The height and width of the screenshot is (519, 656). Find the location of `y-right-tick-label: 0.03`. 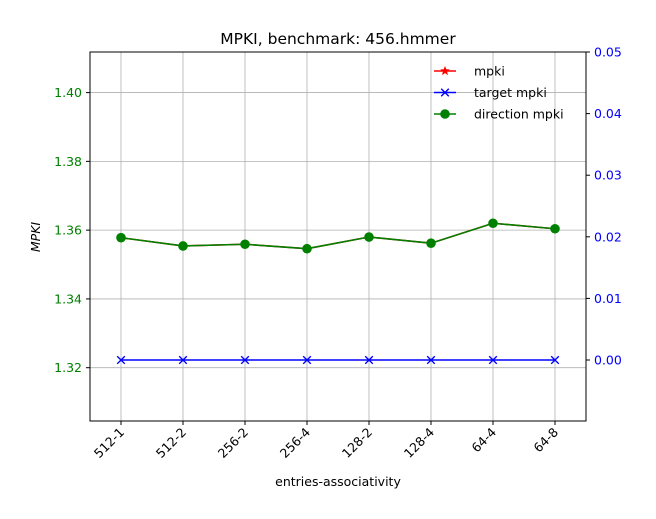

y-right-tick-label: 0.03 is located at coordinates (608, 175).